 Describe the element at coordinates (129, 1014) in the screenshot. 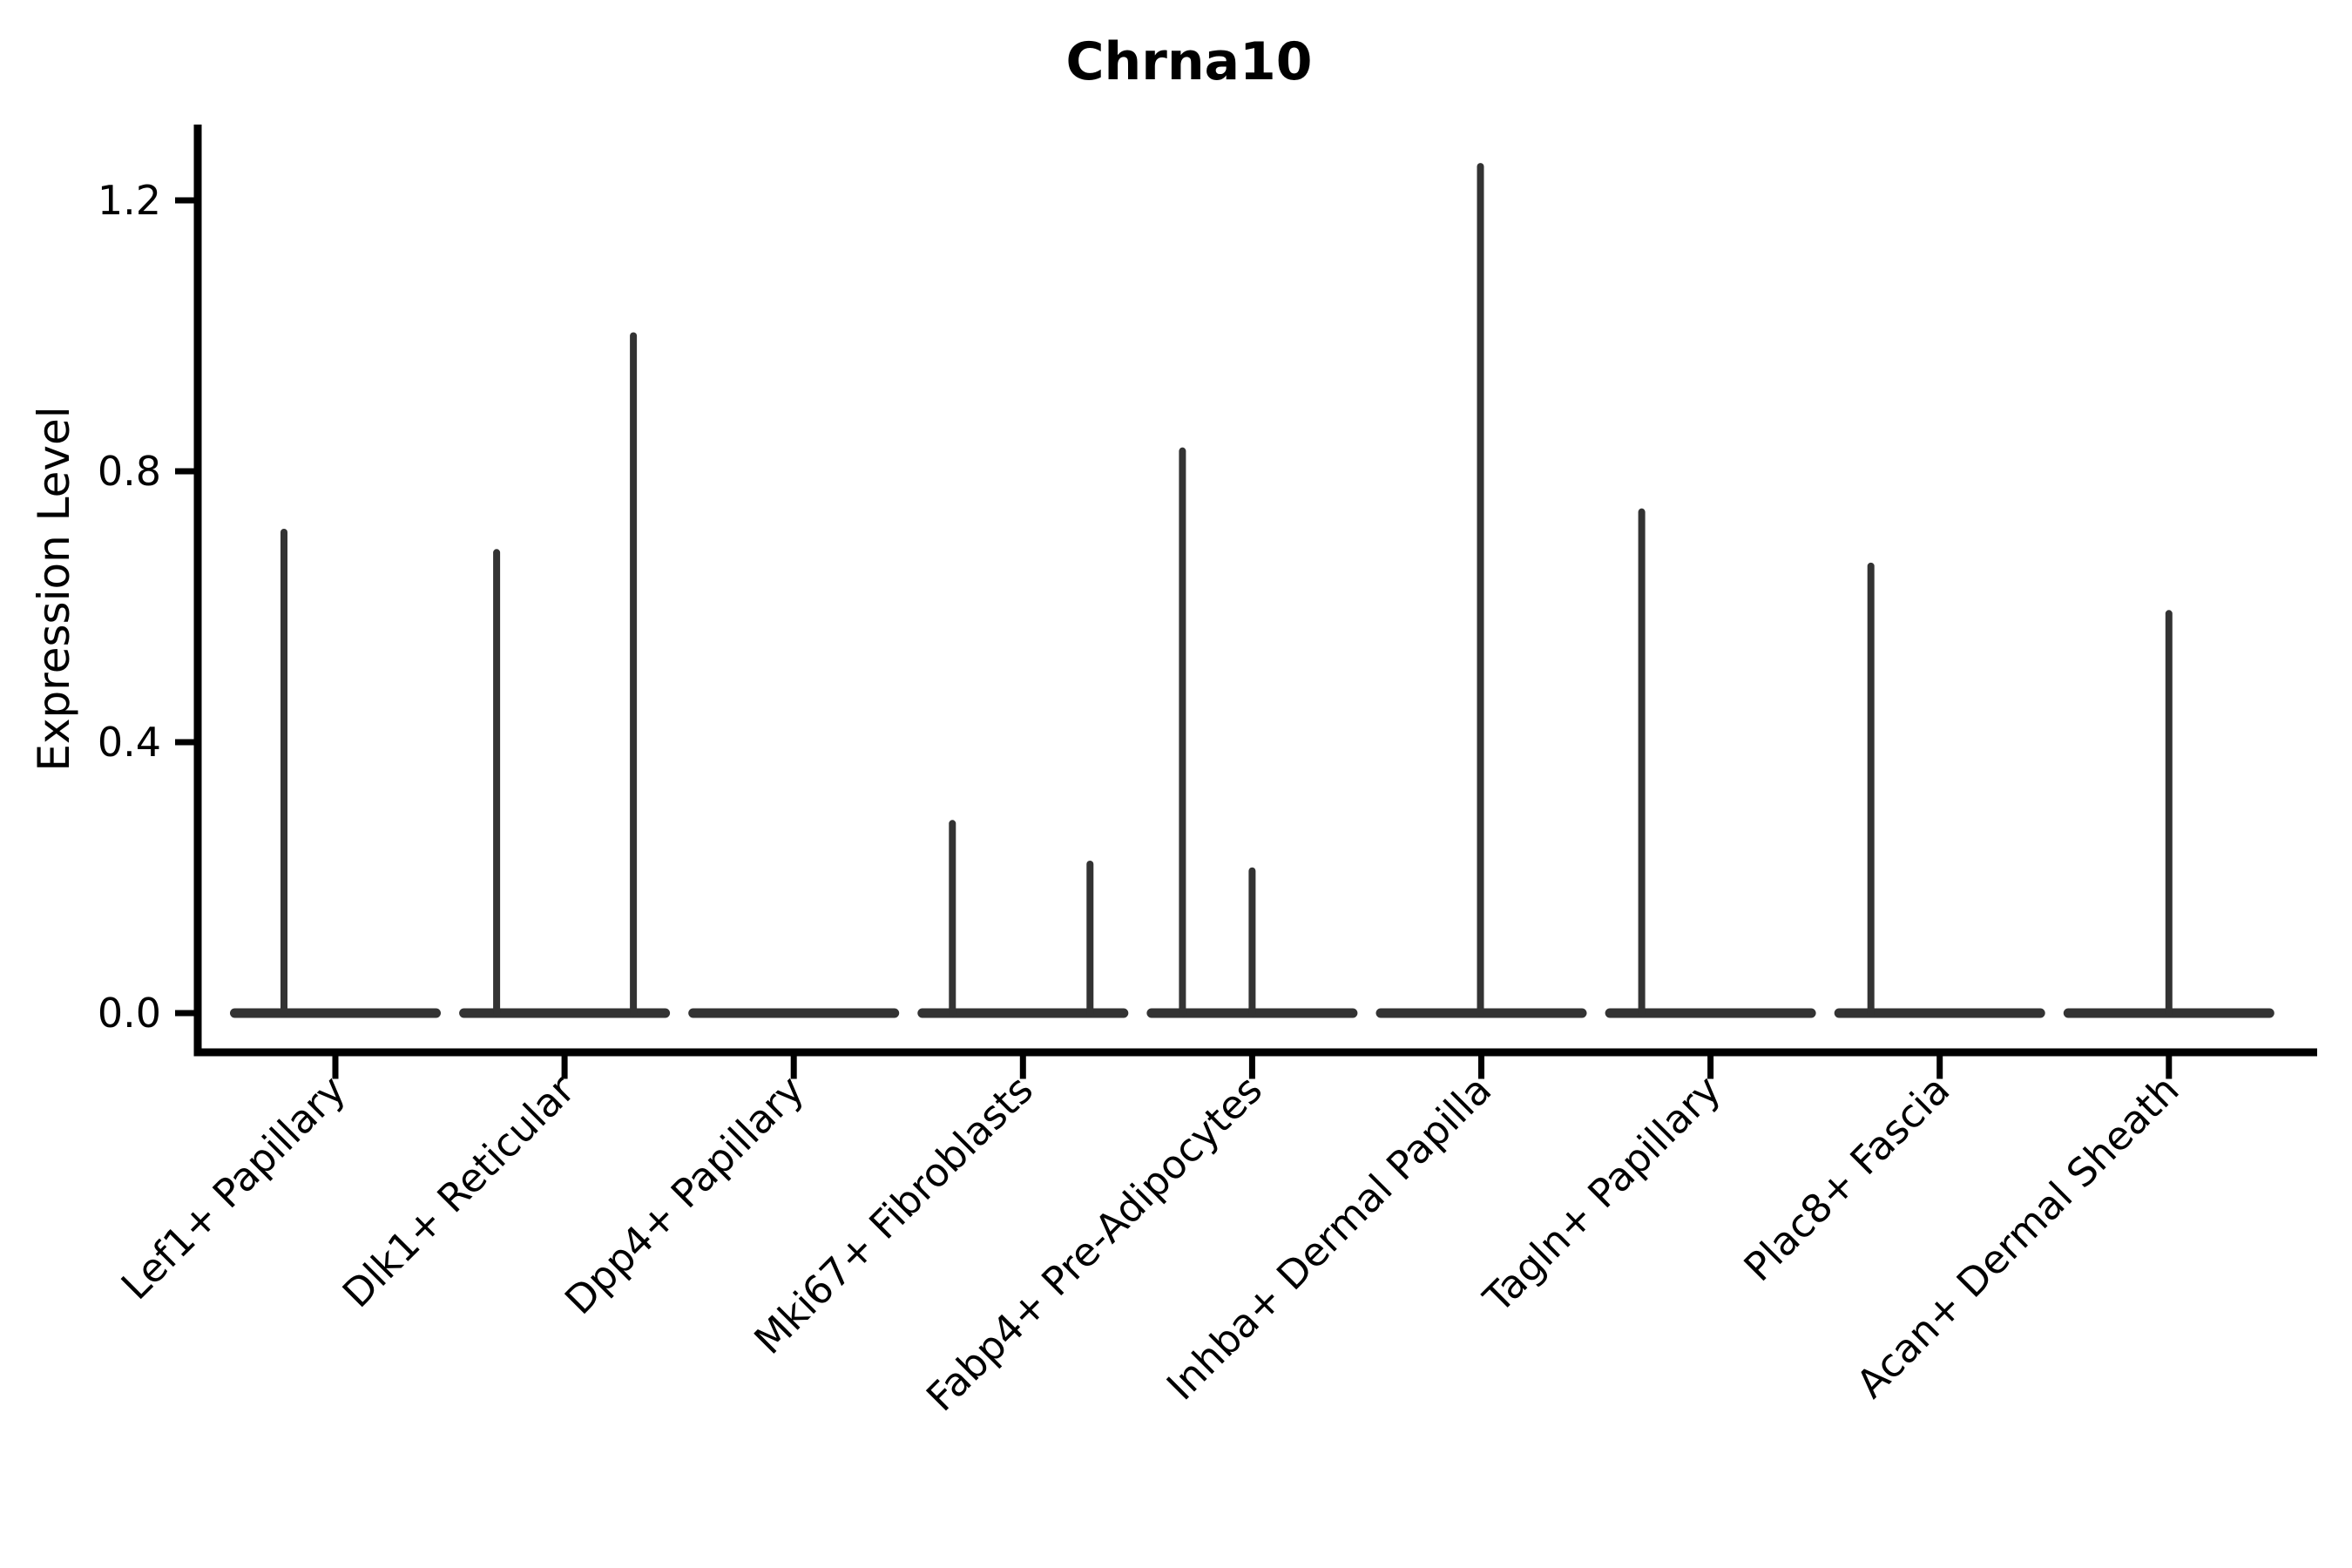

I see `y-tick-label: 0.0` at that location.